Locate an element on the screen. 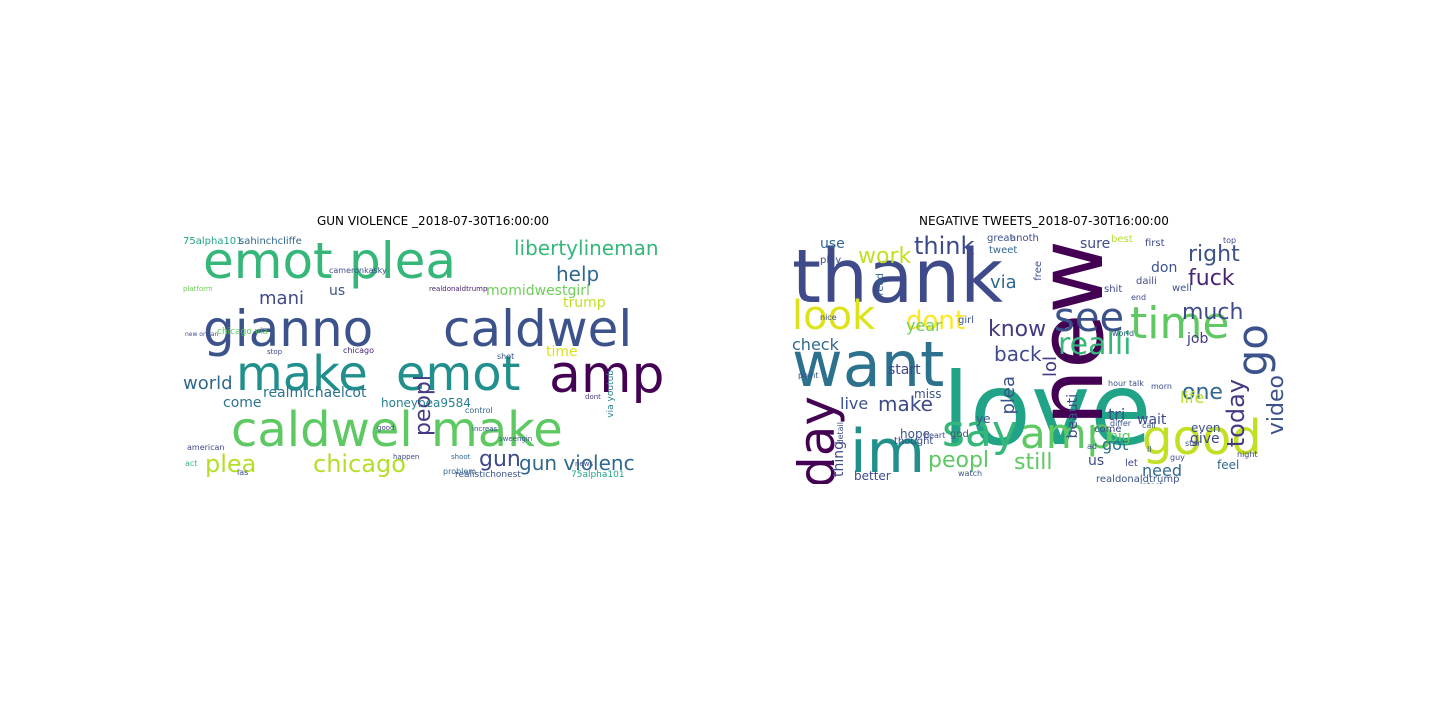 Image resolution: width=1440 pixels, height=720 pixels. cloud-word: well is located at coordinates (1182, 288).